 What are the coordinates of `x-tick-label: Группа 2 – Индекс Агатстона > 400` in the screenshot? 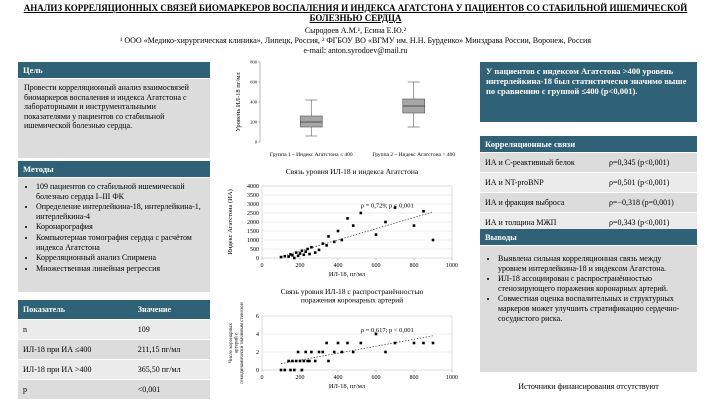 It's located at (413, 155).